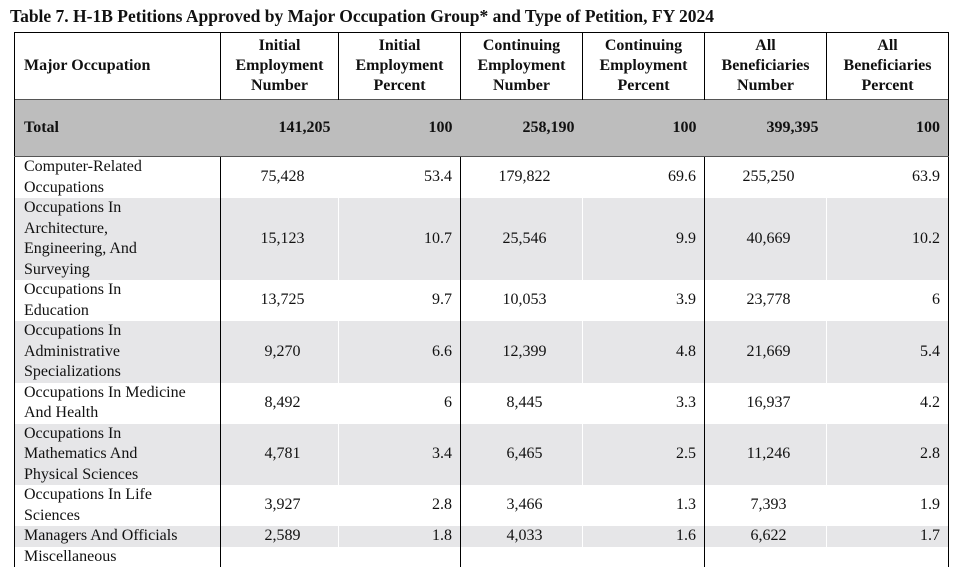 The width and height of the screenshot is (958, 567). I want to click on table-cell: 9.9, so click(644, 239).